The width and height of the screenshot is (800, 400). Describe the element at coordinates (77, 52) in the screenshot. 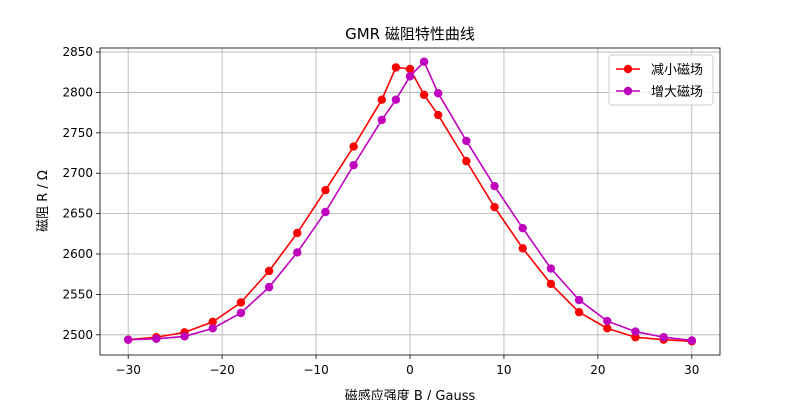

I see `y-tick-label: 2850` at that location.